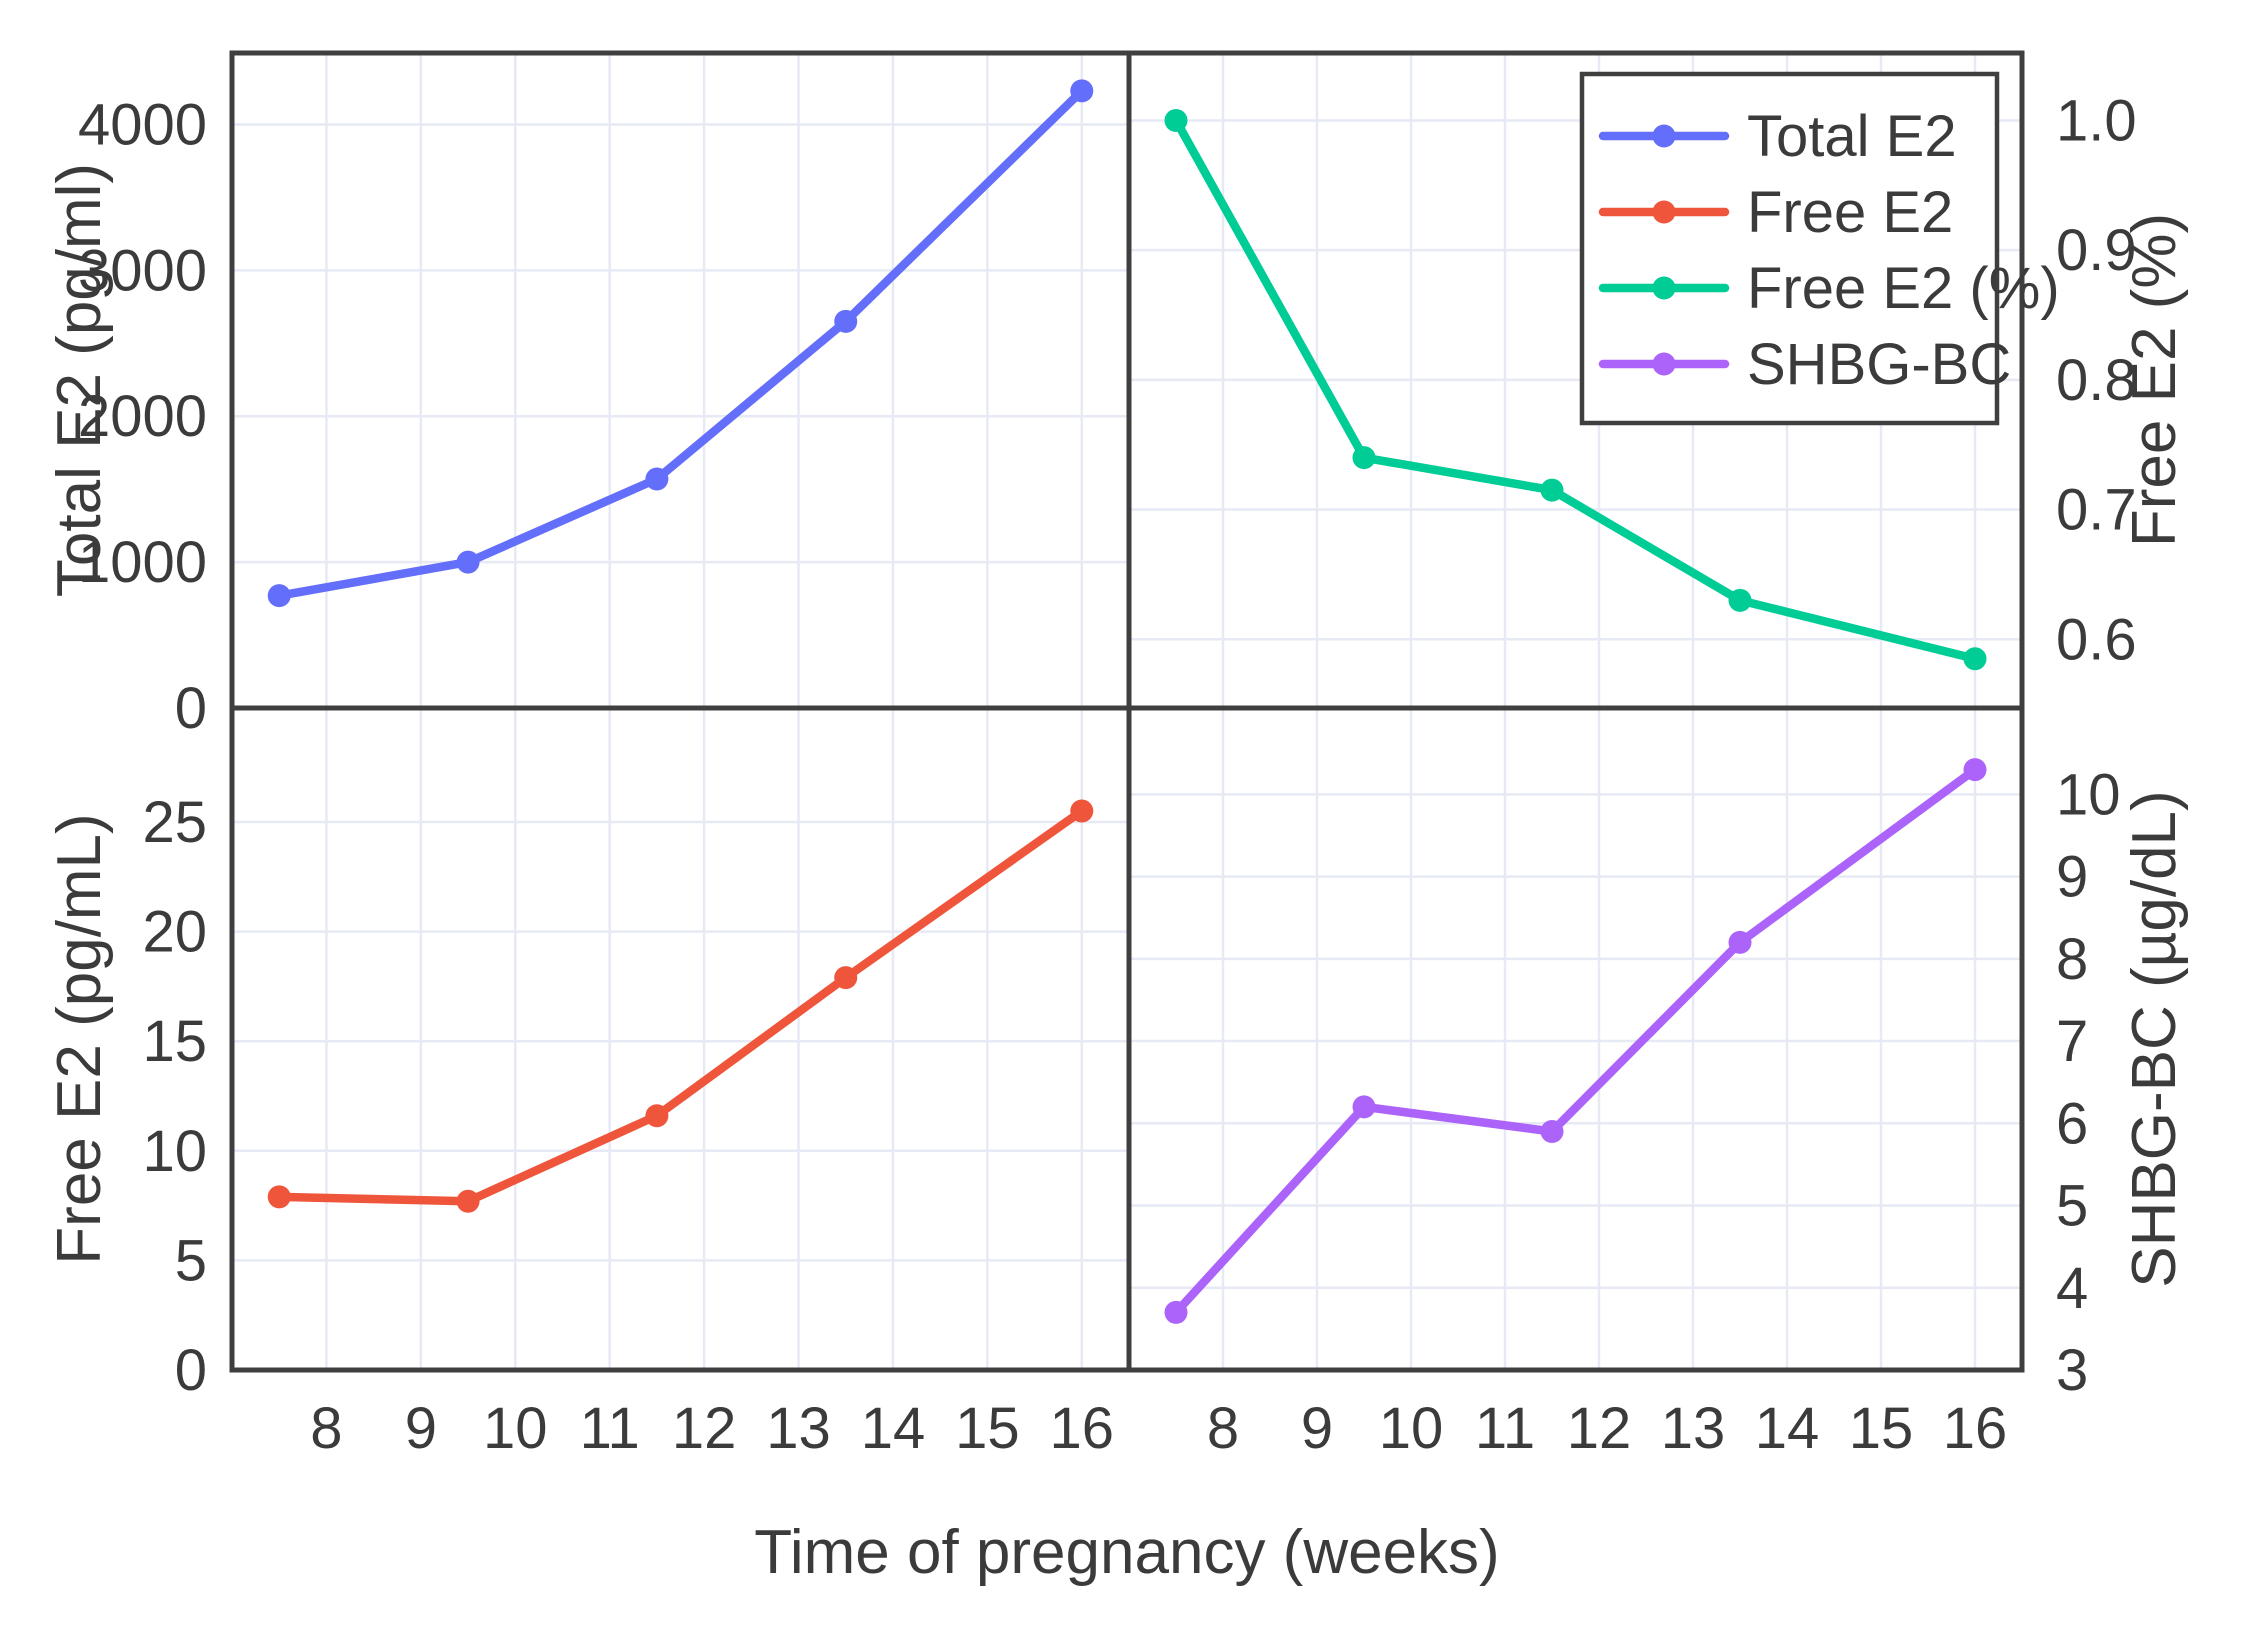 The width and height of the screenshot is (2251, 1634). I want to click on y-tick-label: 4, so click(2072, 1288).